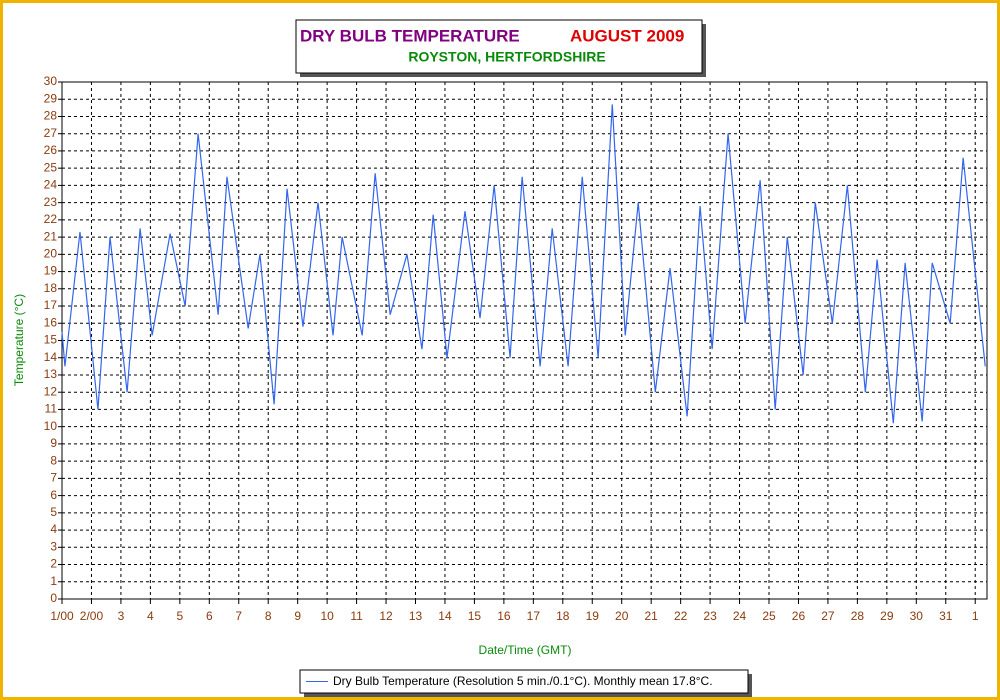 The height and width of the screenshot is (700, 1000). What do you see at coordinates (53, 495) in the screenshot?
I see `y-tick-label: 6` at bounding box center [53, 495].